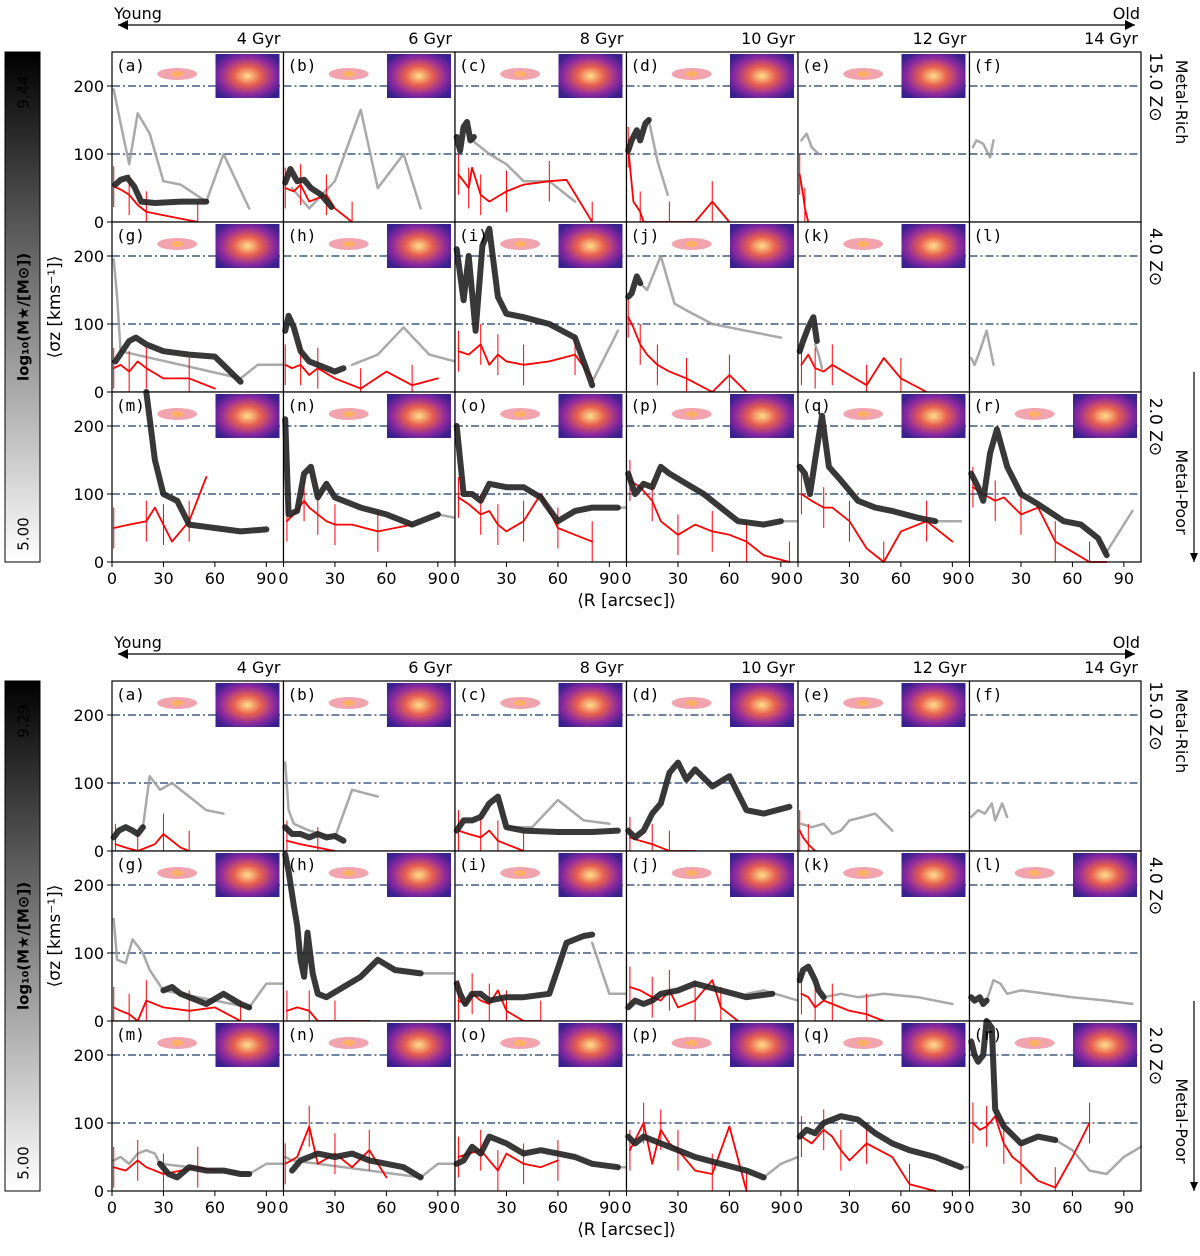  I want to click on age-label: 10 Gyr, so click(768, 38).